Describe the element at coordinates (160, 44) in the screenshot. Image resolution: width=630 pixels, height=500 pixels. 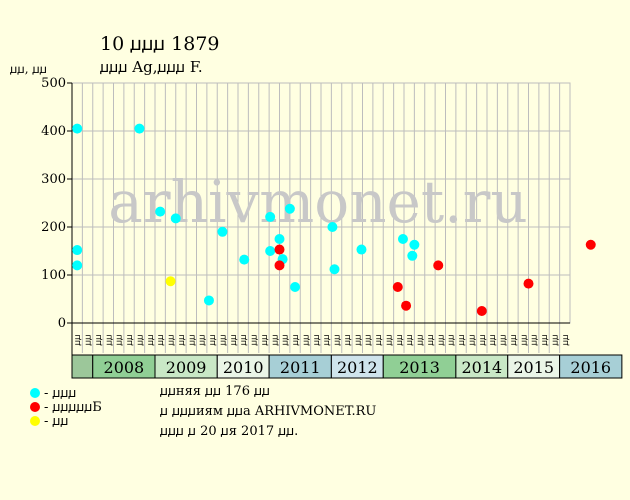
I see `chart-title: 10 ꙡꙡꙡ 1879` at that location.